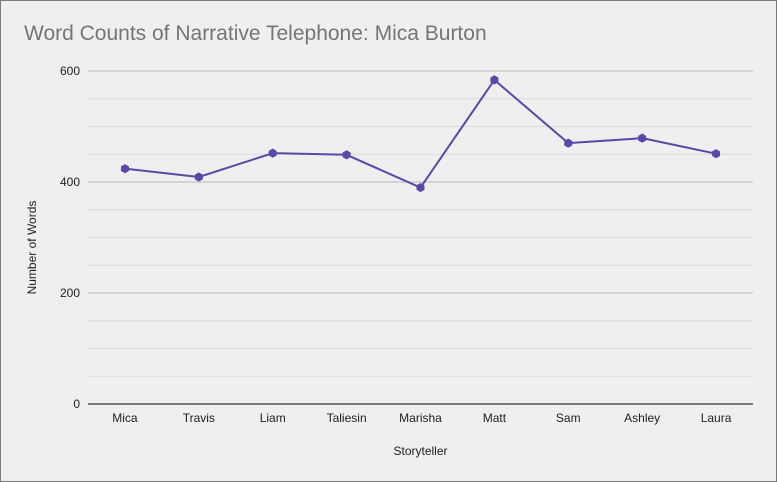 The image size is (777, 482). What do you see at coordinates (70, 293) in the screenshot?
I see `y-tick-label: 200` at bounding box center [70, 293].